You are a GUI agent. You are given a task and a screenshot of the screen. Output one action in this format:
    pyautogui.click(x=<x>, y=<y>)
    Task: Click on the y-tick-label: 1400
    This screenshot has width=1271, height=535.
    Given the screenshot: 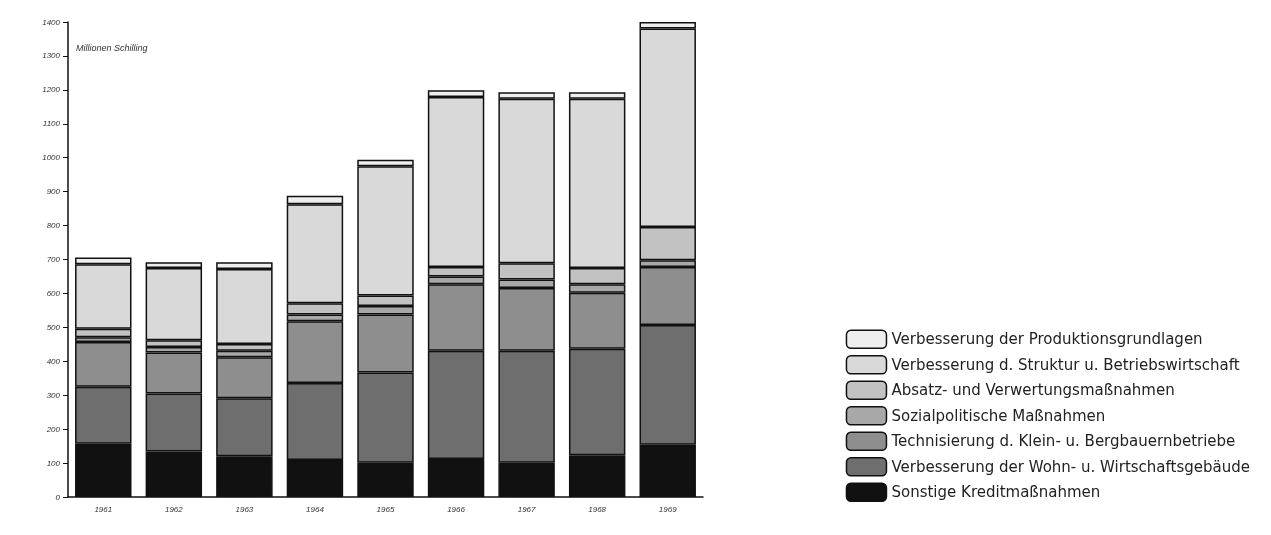 What is the action you would take?
    pyautogui.click(x=51, y=22)
    